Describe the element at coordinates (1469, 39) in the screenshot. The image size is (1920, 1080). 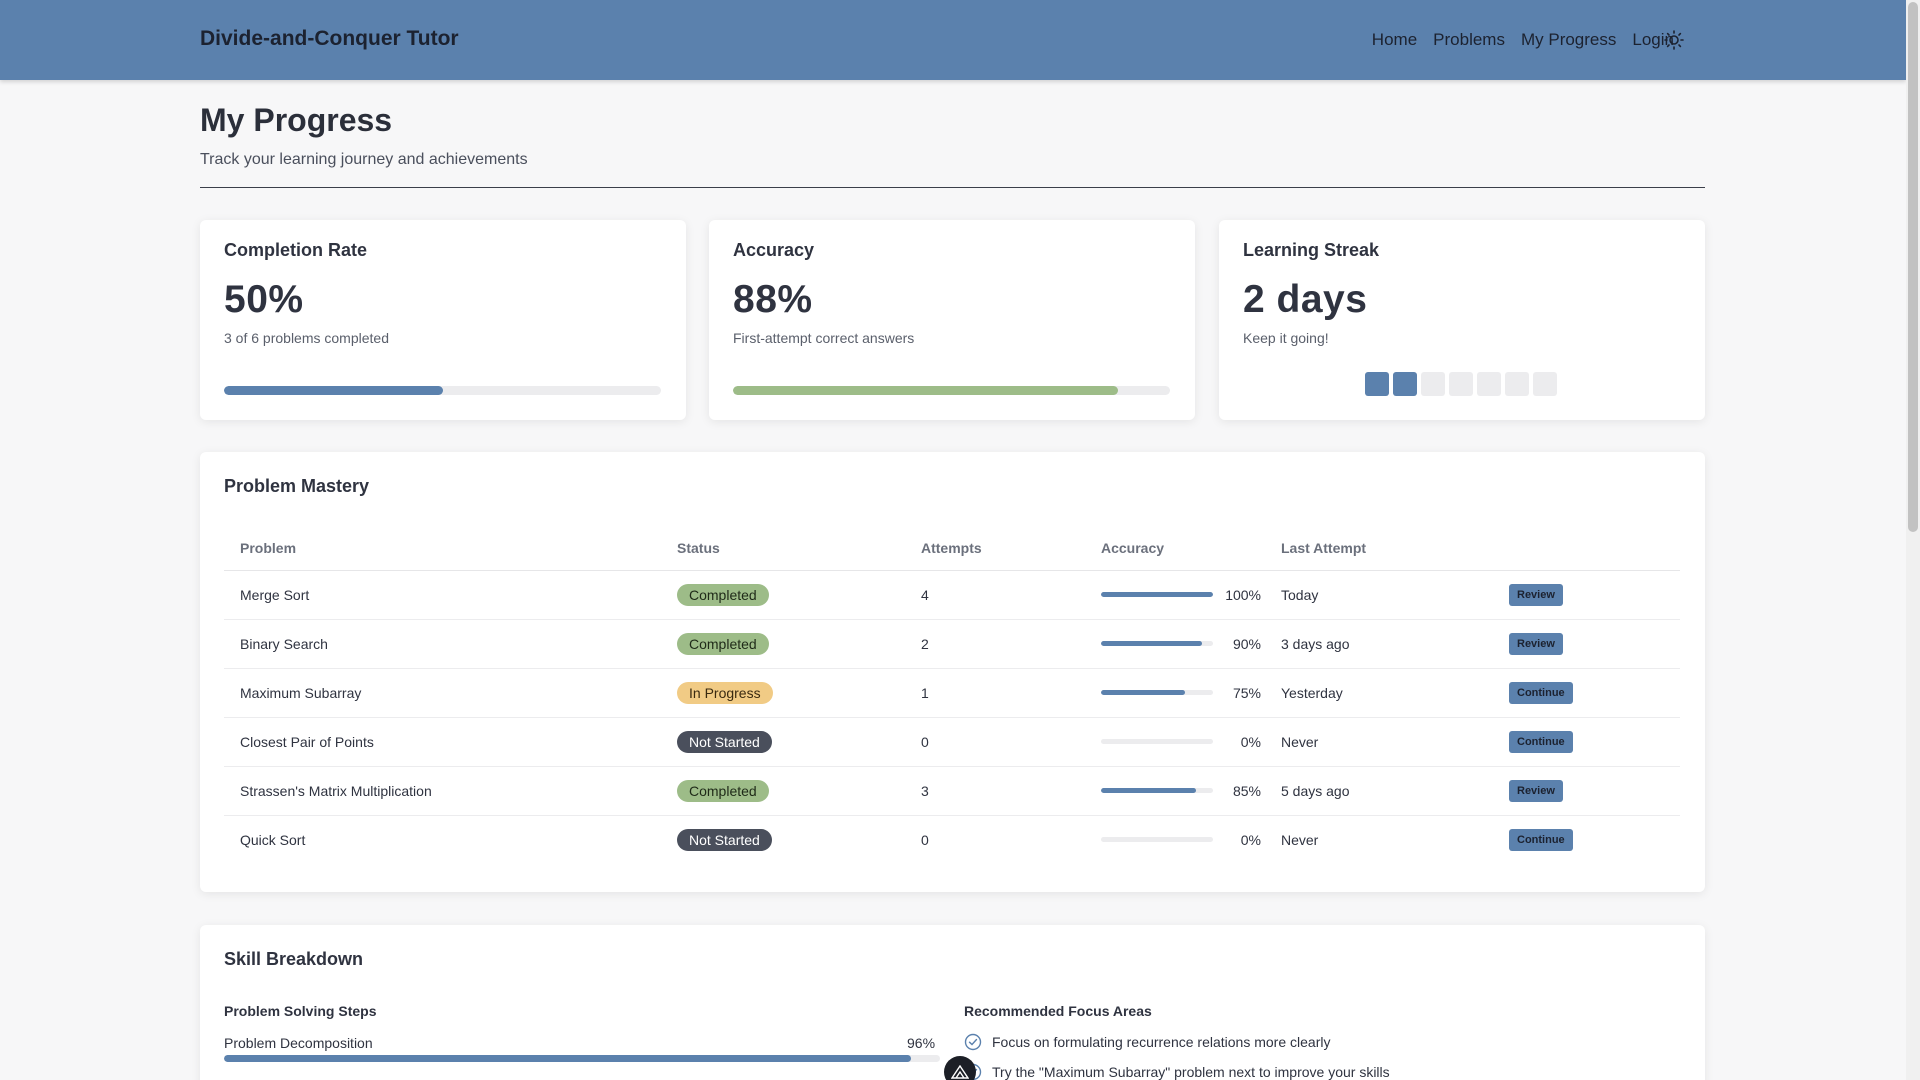
I see `nav-problems: Problems` at that location.